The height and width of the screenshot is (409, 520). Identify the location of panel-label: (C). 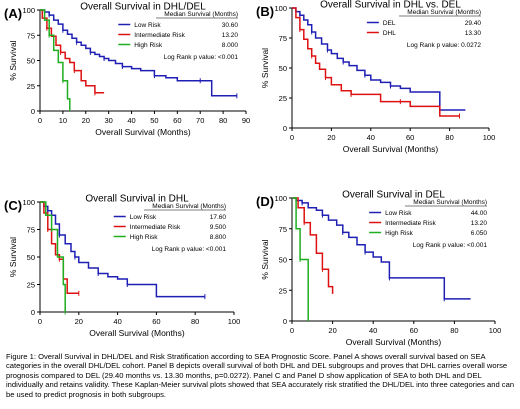
(13, 205).